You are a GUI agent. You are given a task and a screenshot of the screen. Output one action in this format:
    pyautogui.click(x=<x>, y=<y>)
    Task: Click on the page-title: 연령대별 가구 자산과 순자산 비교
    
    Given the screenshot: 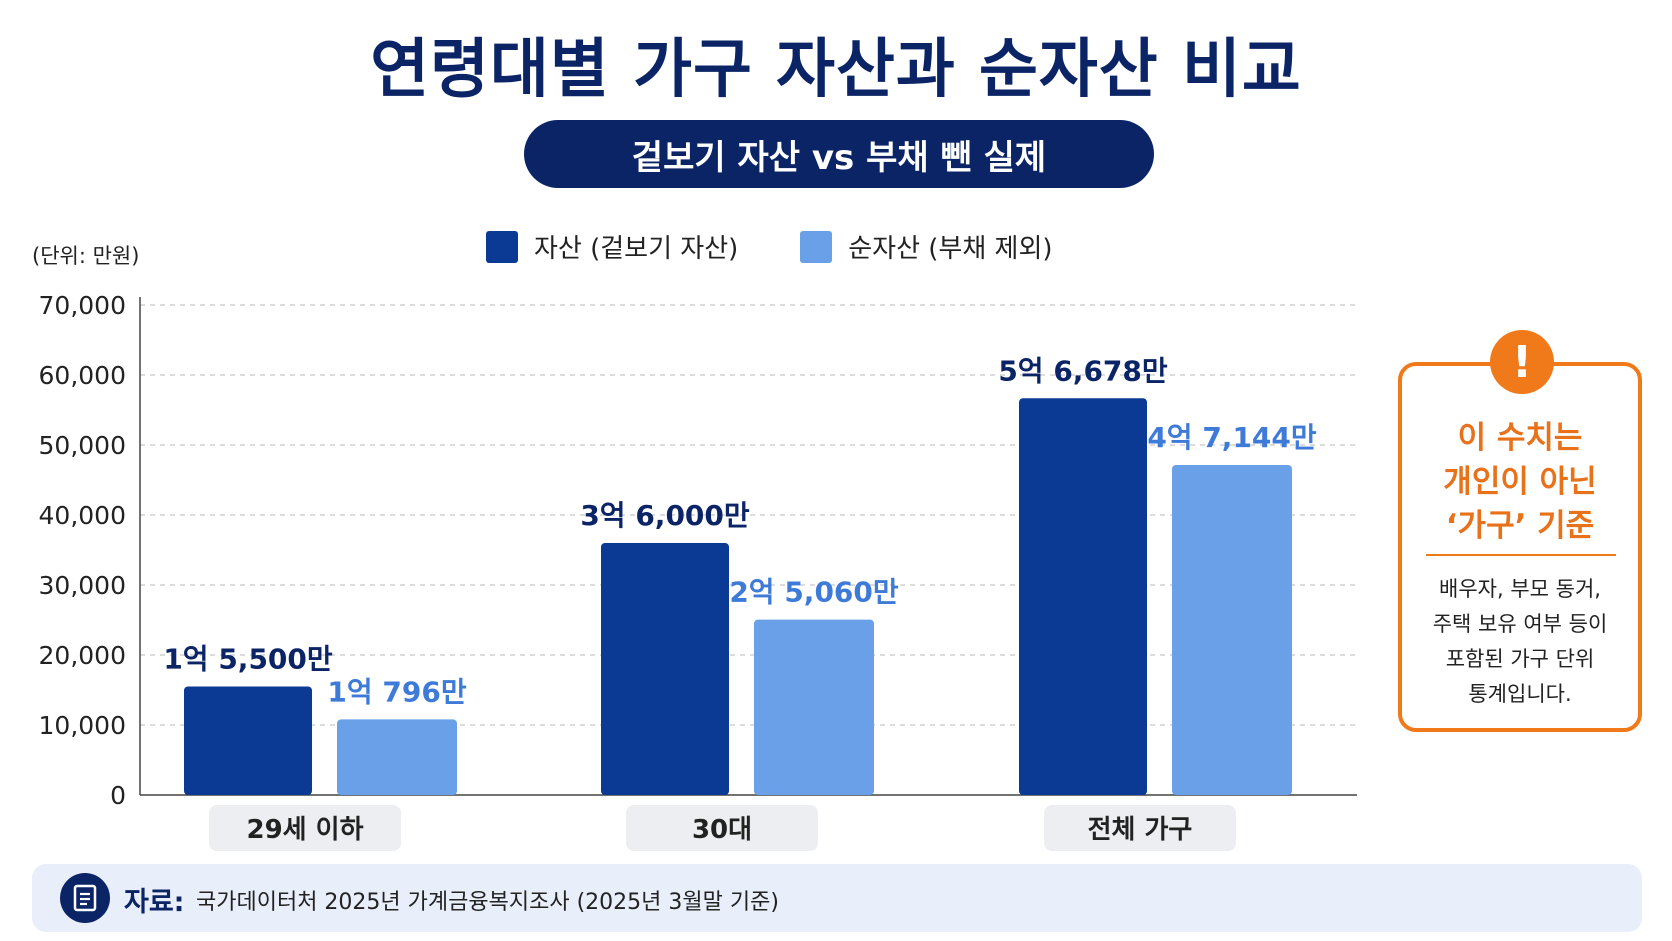 What is the action you would take?
    pyautogui.click(x=836, y=70)
    